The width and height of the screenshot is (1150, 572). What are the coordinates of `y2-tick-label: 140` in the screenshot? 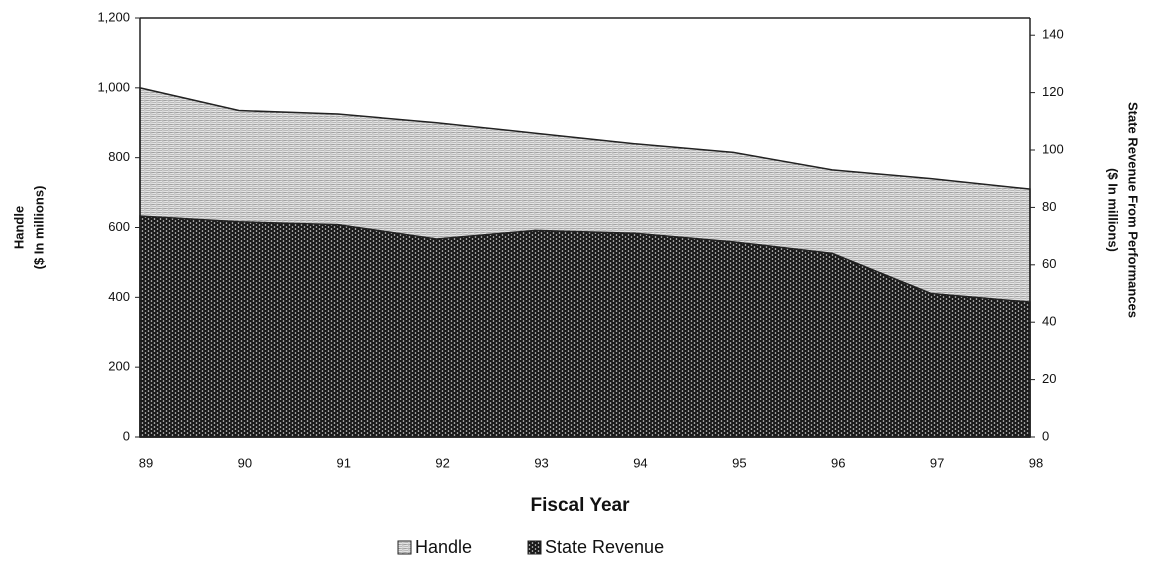 It's located at (1053, 34).